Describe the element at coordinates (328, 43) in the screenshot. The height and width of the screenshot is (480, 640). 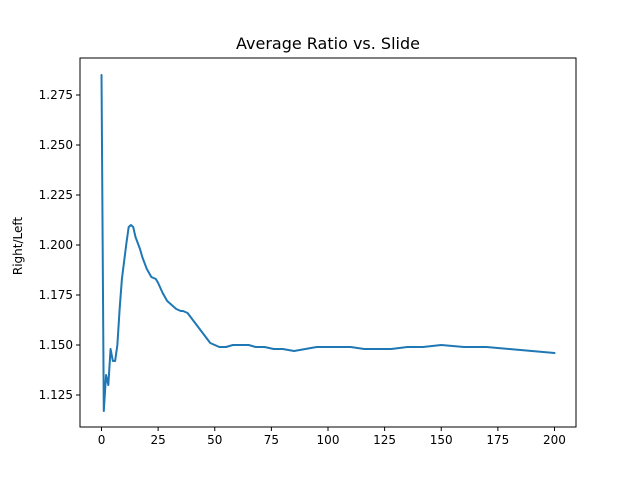
I see `chart-title: Average Ratio vs. Slide` at that location.